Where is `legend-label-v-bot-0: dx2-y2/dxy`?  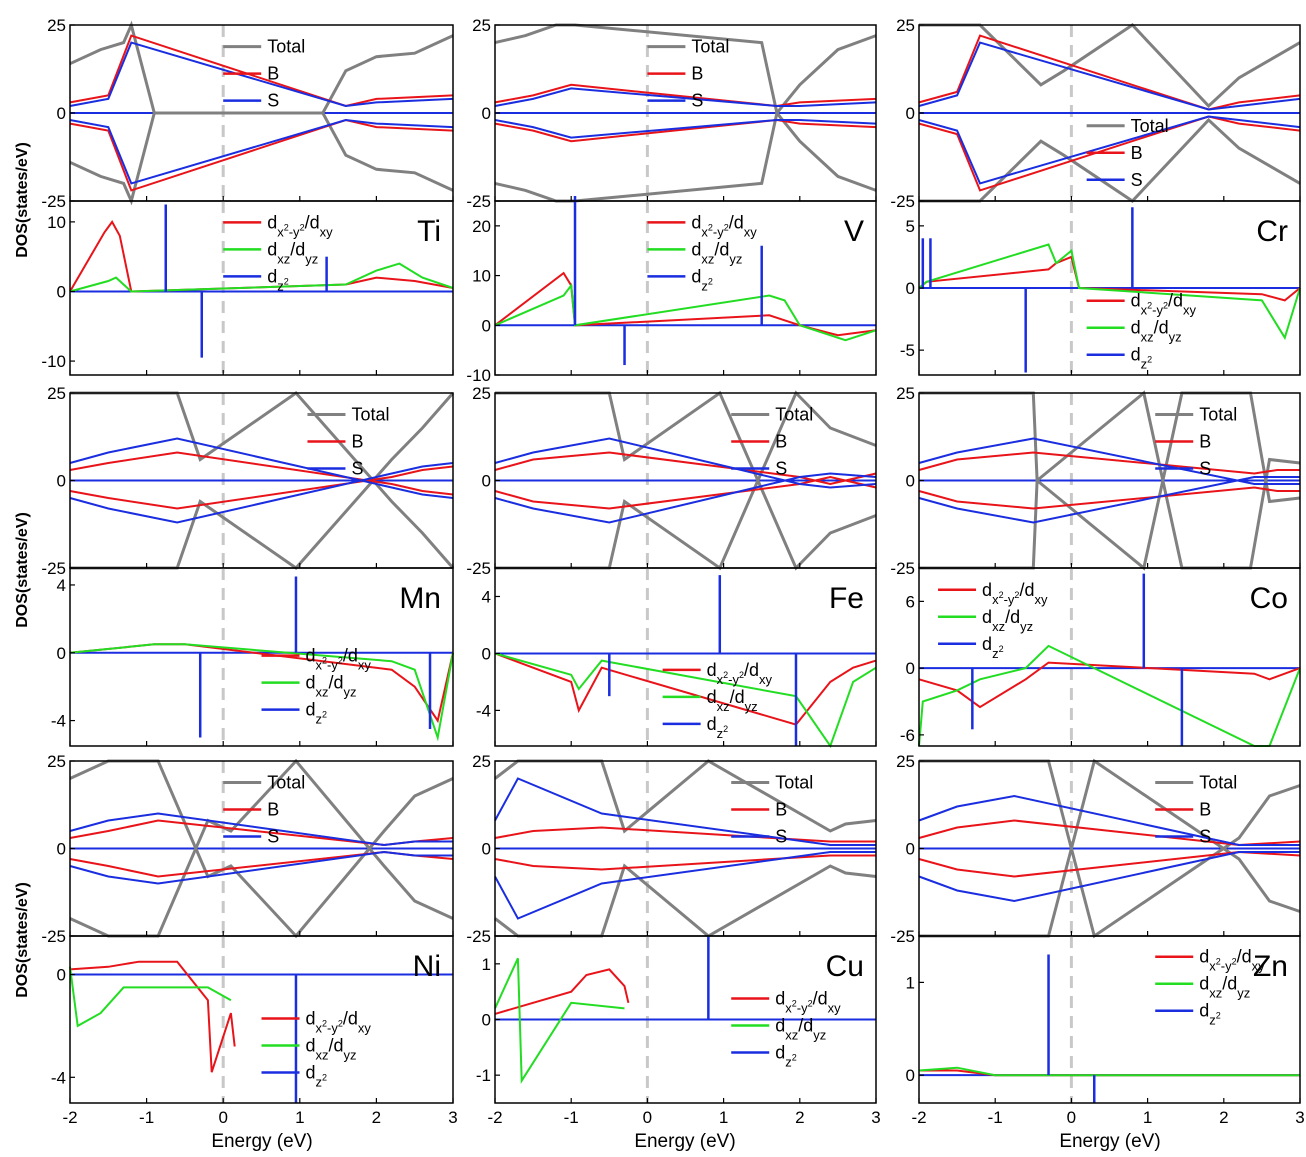
legend-label-v-bot-0: dx2-y2/dxy is located at coordinates (724, 225).